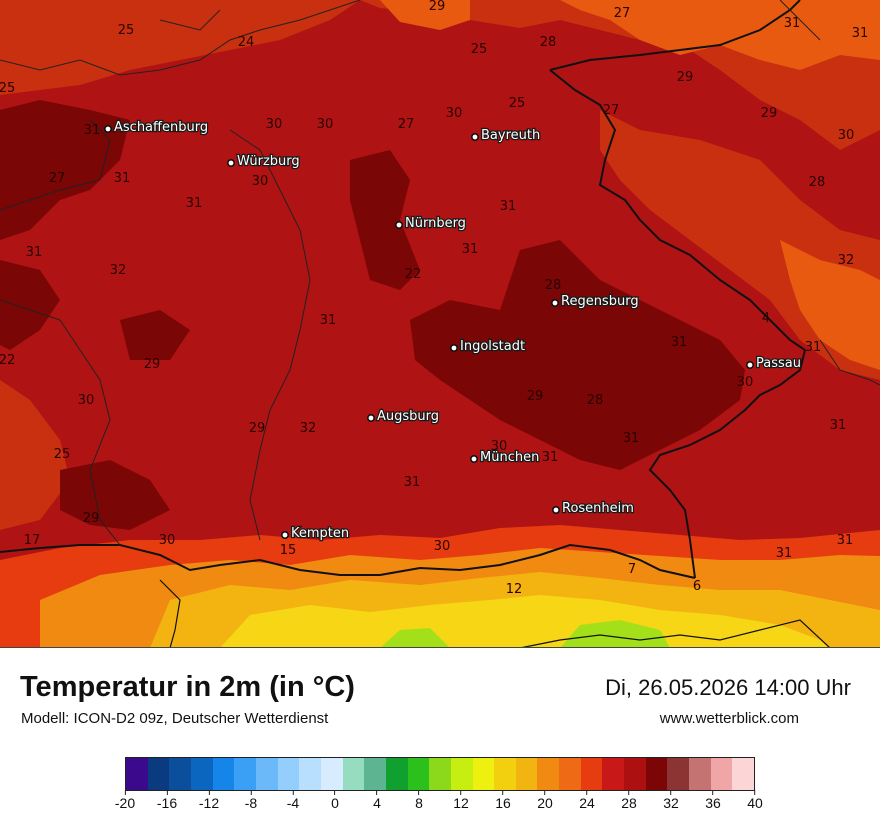 The image size is (880, 830). I want to click on legend-tick: 12, so click(461, 800).